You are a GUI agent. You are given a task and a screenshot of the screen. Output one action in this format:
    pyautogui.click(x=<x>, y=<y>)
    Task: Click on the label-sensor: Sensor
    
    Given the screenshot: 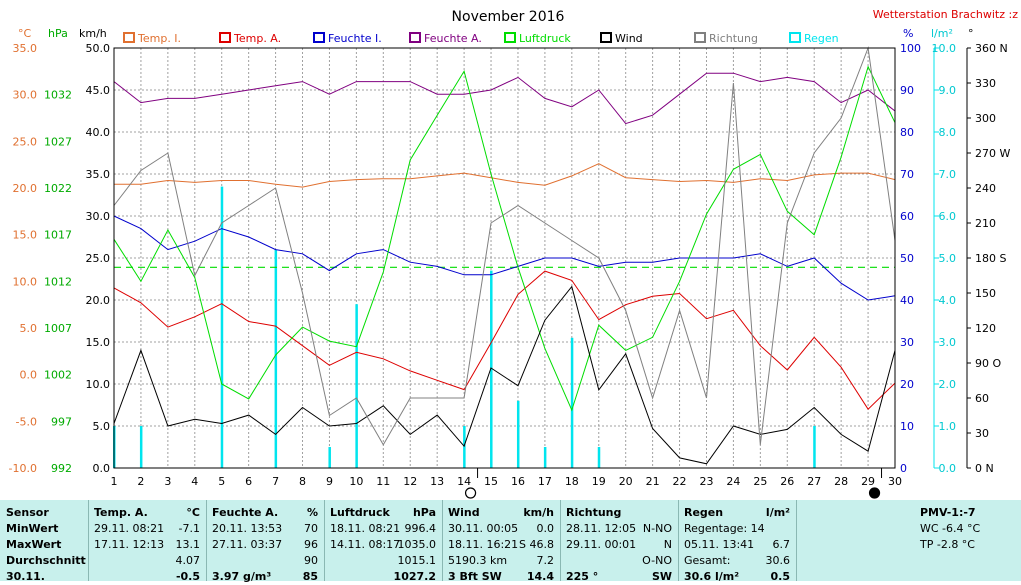 What is the action you would take?
    pyautogui.click(x=27, y=512)
    